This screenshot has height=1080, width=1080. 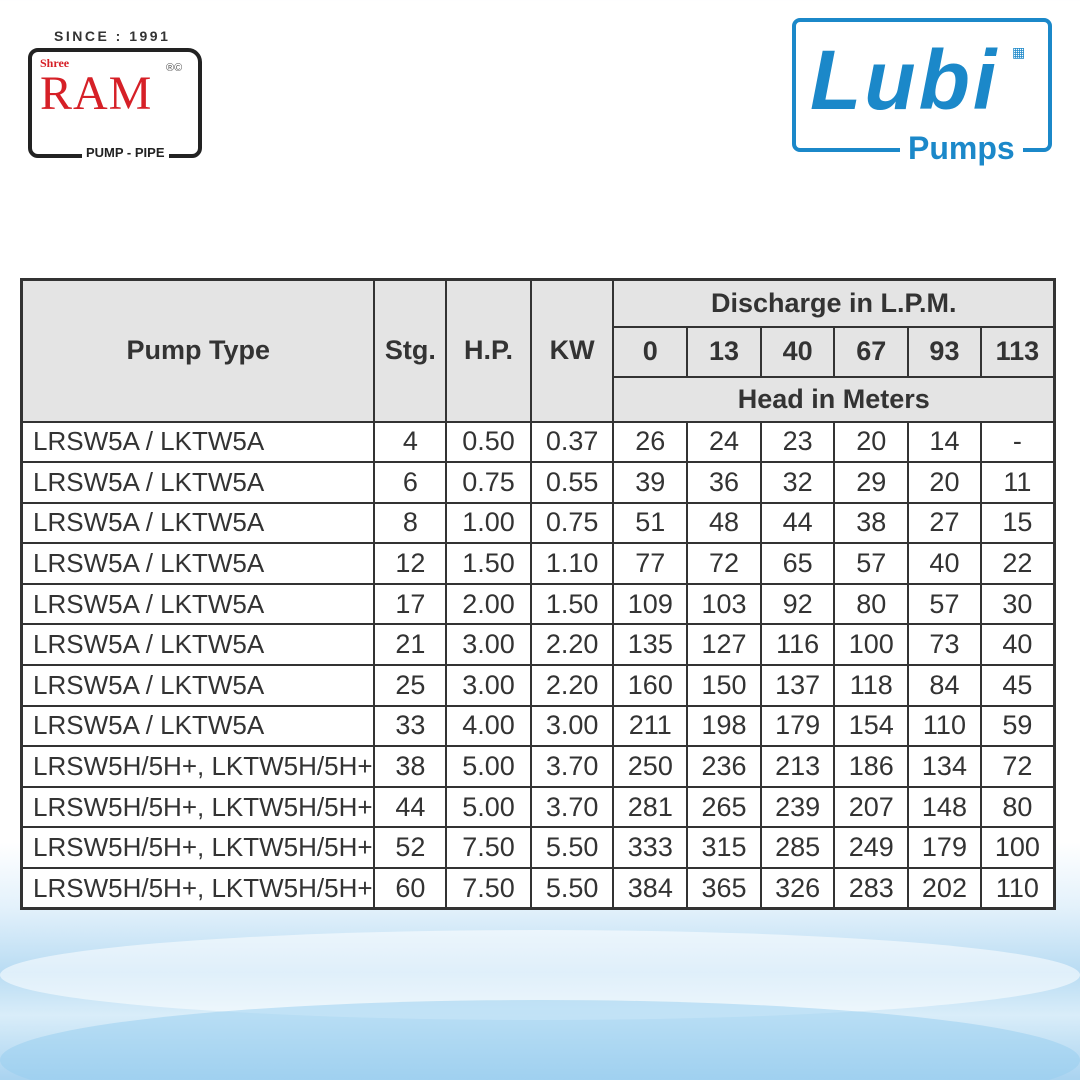 What do you see at coordinates (55, 63) in the screenshot?
I see `logo-shree: Shree` at bounding box center [55, 63].